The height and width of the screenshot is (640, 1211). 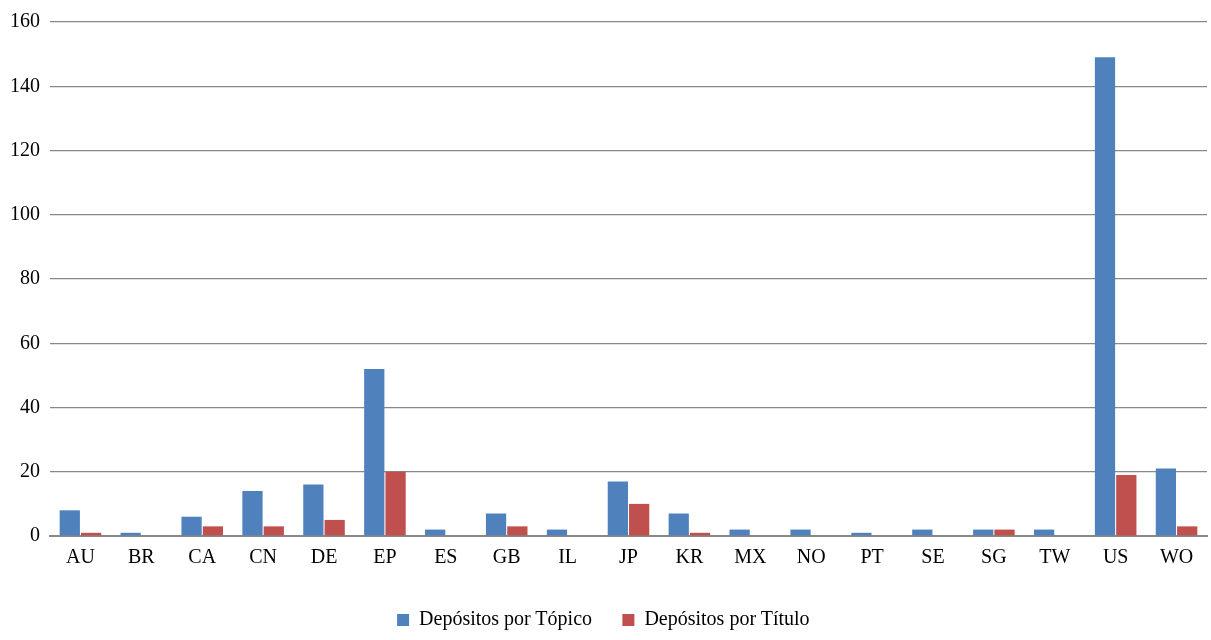 I want to click on x-tick-label: NO, so click(x=811, y=556).